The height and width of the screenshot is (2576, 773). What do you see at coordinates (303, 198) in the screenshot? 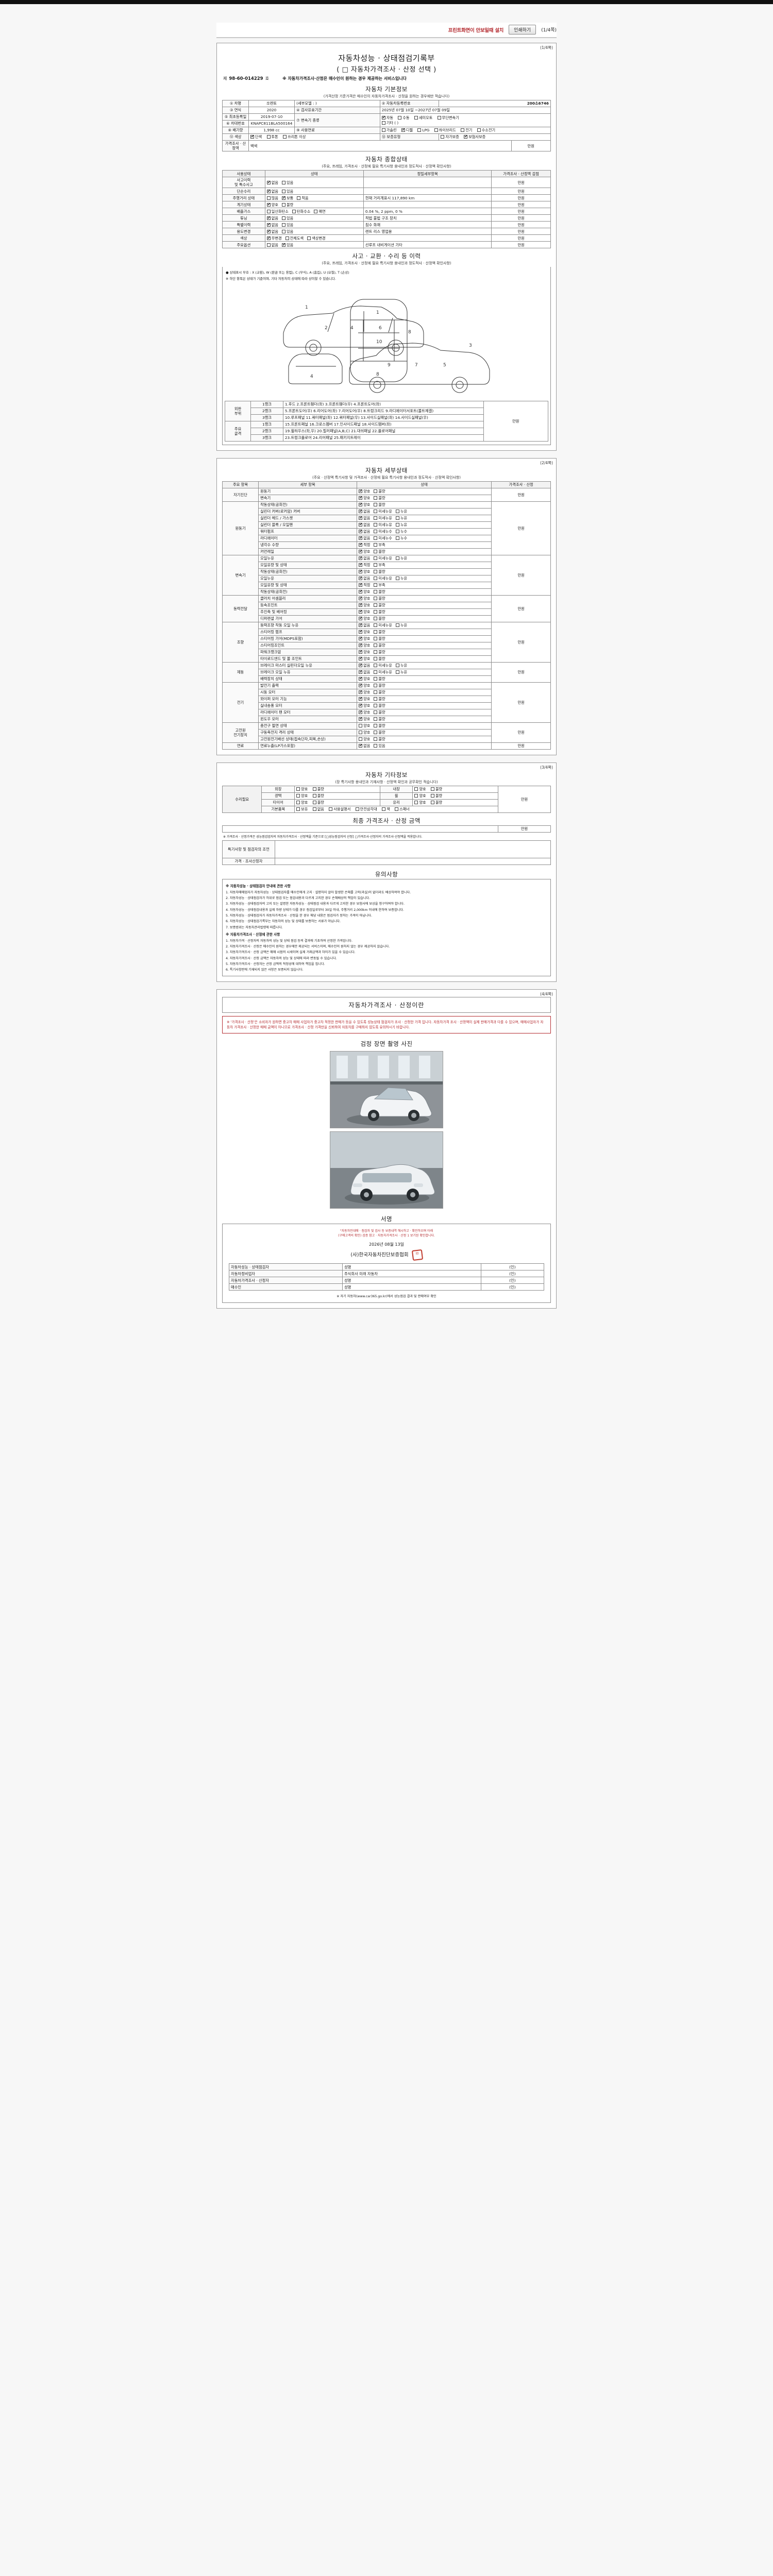
I see `checkbox-overall-2-2: 적음` at bounding box center [303, 198].